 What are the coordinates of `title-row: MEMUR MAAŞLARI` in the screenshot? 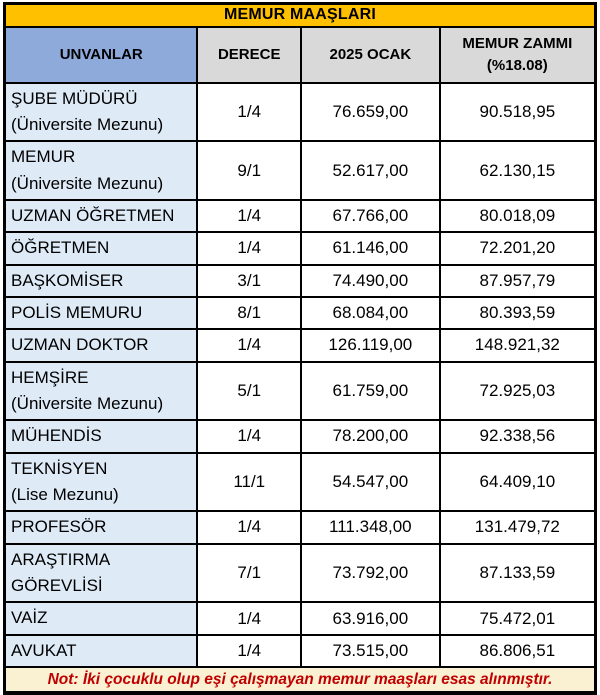 It's located at (300, 15).